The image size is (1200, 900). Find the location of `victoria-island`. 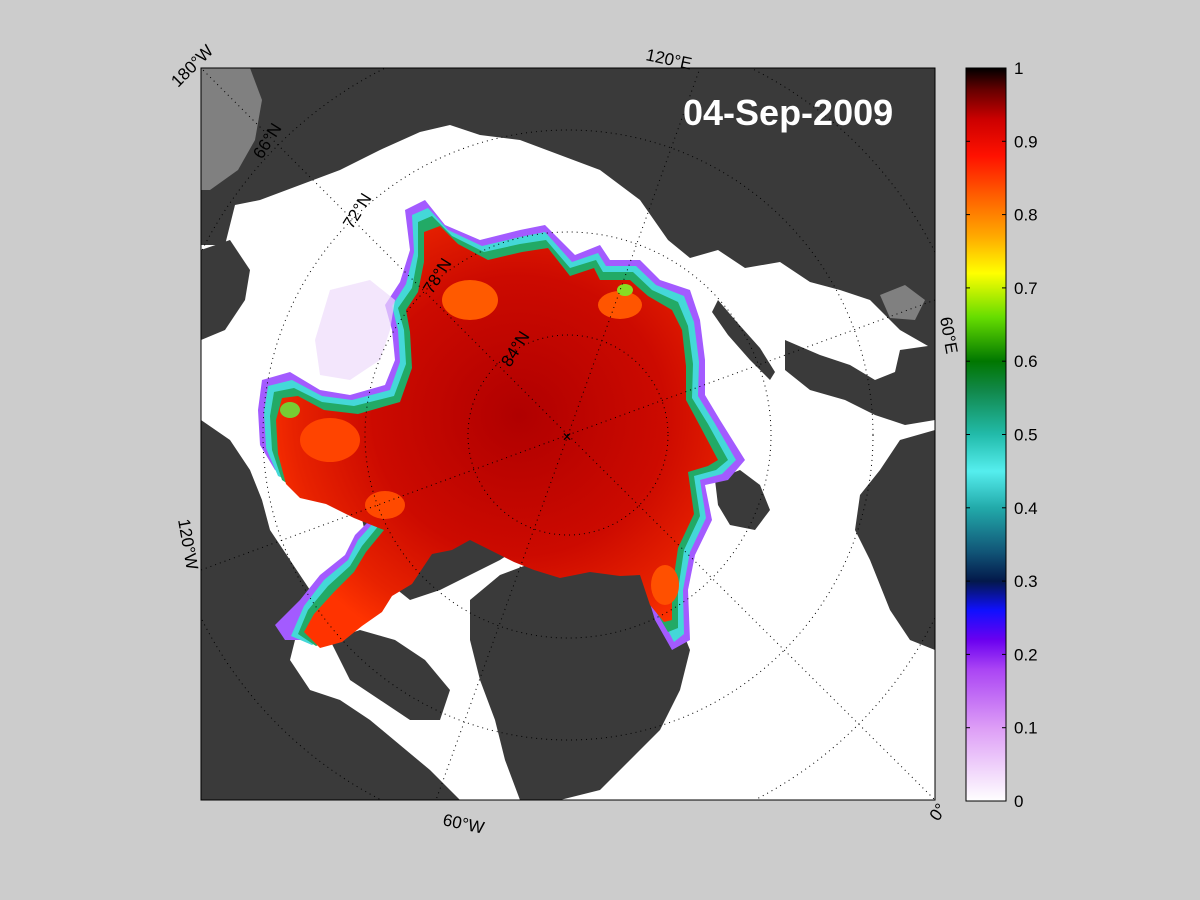

victoria-island is located at coordinates (265, 577).